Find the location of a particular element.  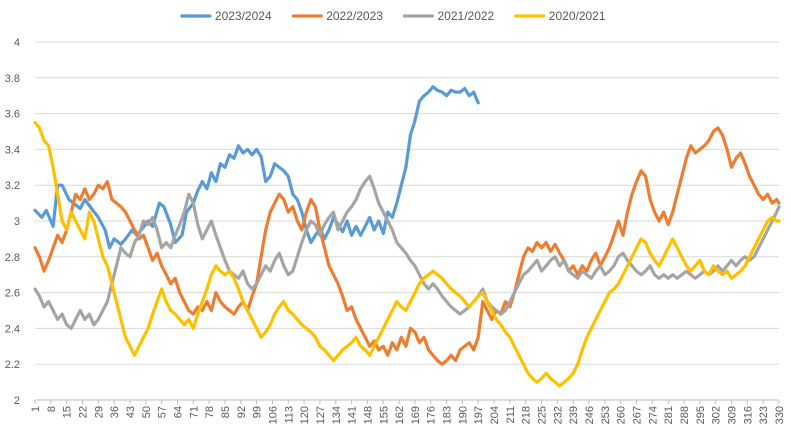

y-tick-label: 3.8 is located at coordinates (12, 79).